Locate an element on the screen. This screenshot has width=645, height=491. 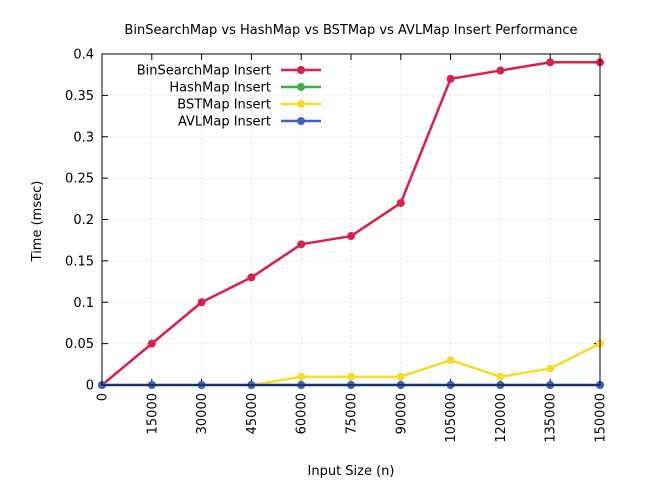
x-tick-label: 30000 is located at coordinates (202, 413).